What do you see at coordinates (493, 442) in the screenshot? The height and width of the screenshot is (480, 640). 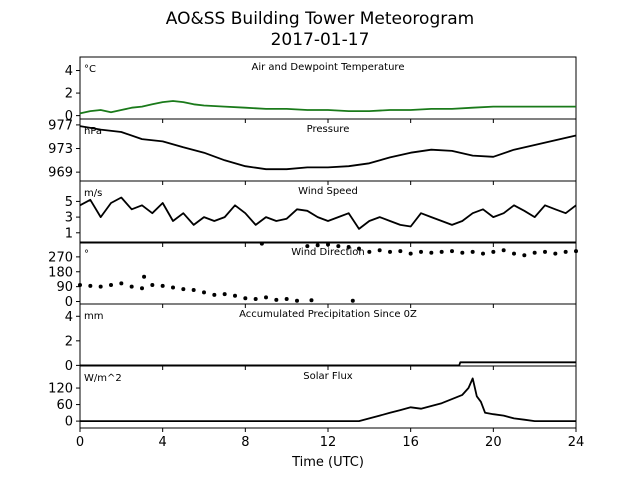 I see `x-tick-label: 20` at bounding box center [493, 442].